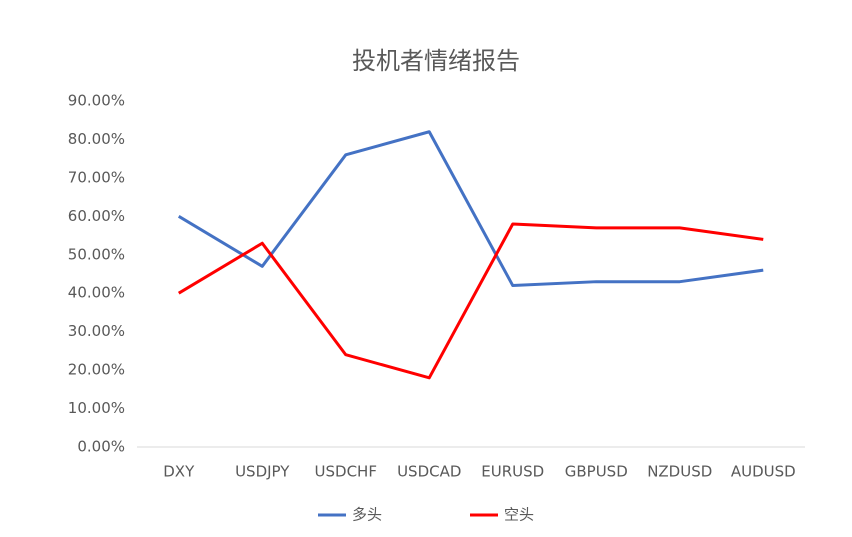 The height and width of the screenshot is (537, 852). What do you see at coordinates (96, 101) in the screenshot?
I see `y-tick-label: 90.00%` at bounding box center [96, 101].